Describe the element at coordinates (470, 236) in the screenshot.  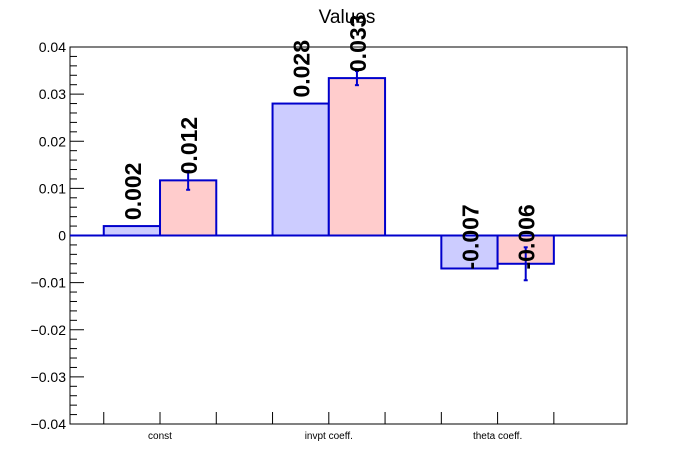
I see `bar-data-label: -0.007` at that location.